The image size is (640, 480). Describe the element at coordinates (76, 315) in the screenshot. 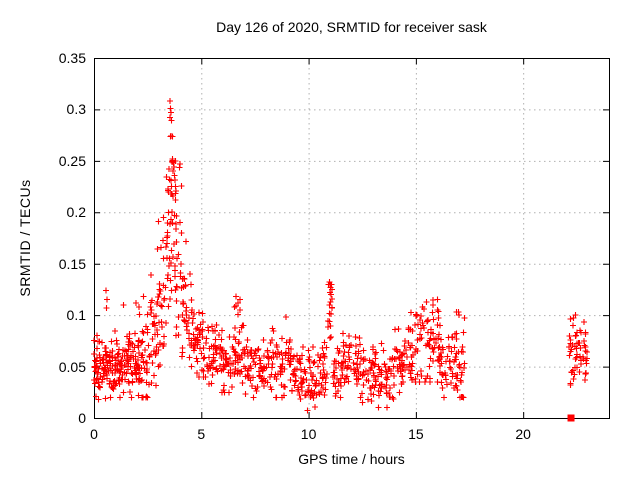

I see `y-tick-label: 0.1` at that location.